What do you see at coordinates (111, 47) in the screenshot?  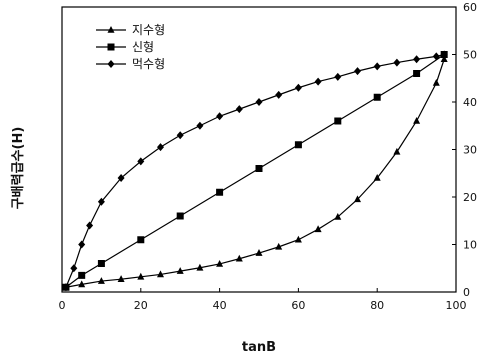 I see `legend-marker-square` at bounding box center [111, 47].